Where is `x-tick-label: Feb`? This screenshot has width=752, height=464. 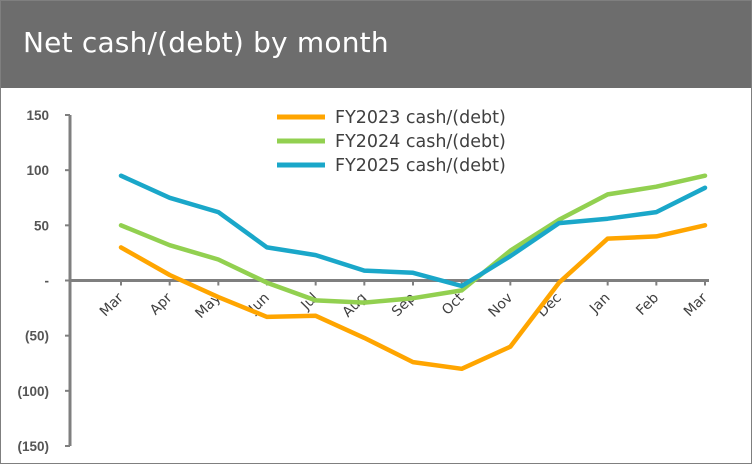 x-tick-label: Feb is located at coordinates (647, 304).